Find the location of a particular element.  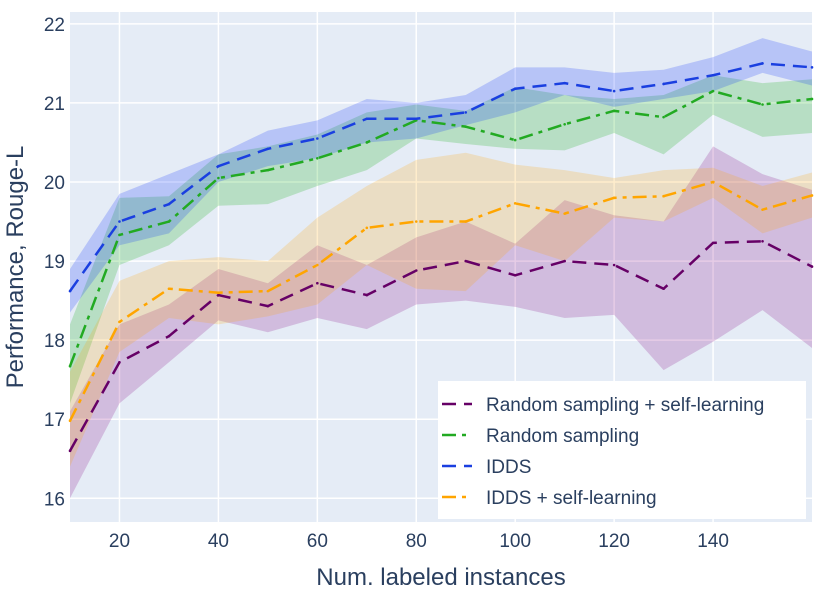

y-axis-title: Performance, Rouge-L is located at coordinates (15, 267).